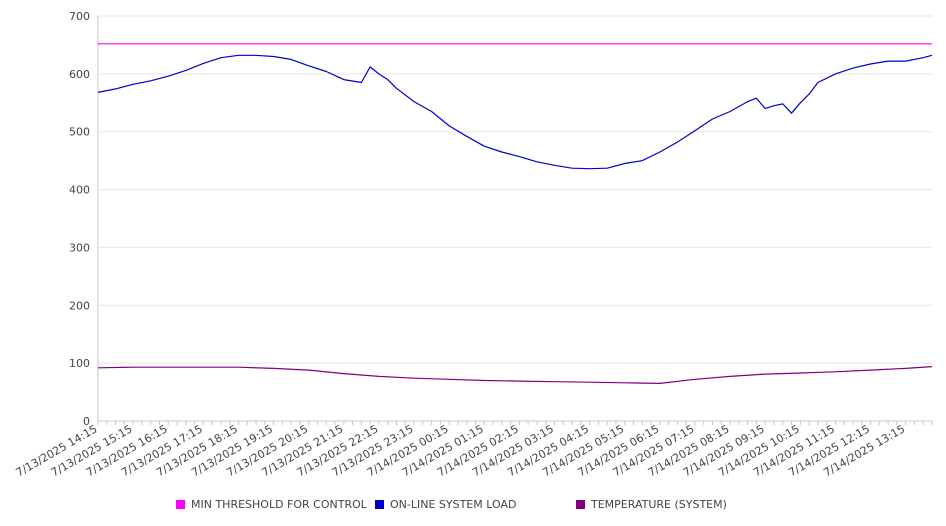 The height and width of the screenshot is (526, 946). What do you see at coordinates (79, 132) in the screenshot?
I see `y-tick-label: 500` at bounding box center [79, 132].